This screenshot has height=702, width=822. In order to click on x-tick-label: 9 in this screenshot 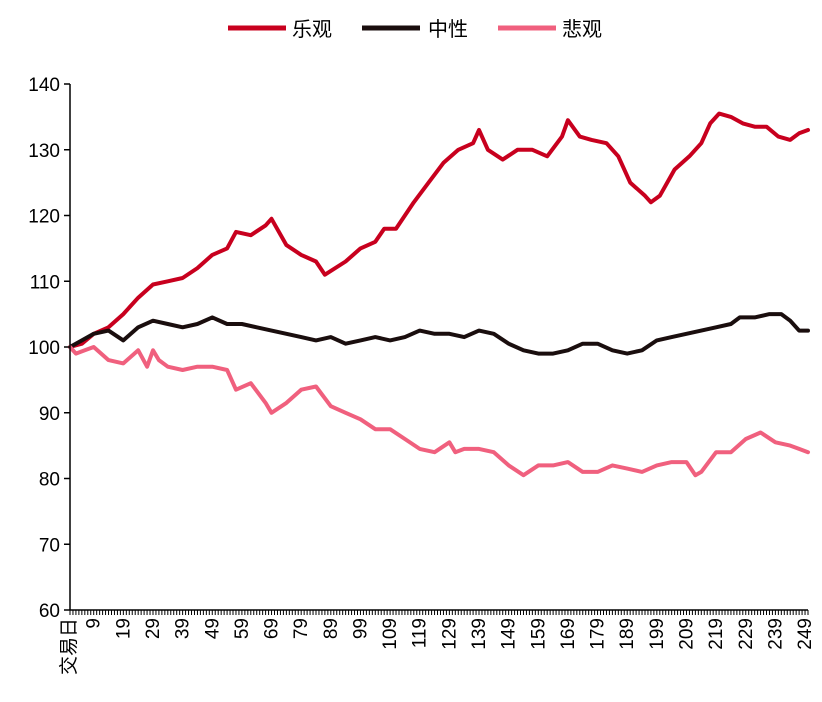, I will do `click(94, 623)`.